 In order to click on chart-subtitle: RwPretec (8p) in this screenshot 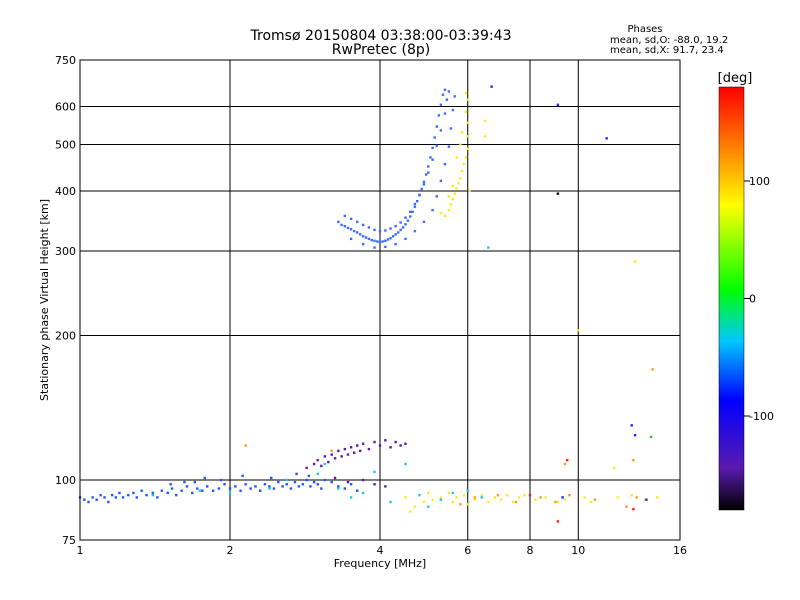, I will do `click(381, 50)`.